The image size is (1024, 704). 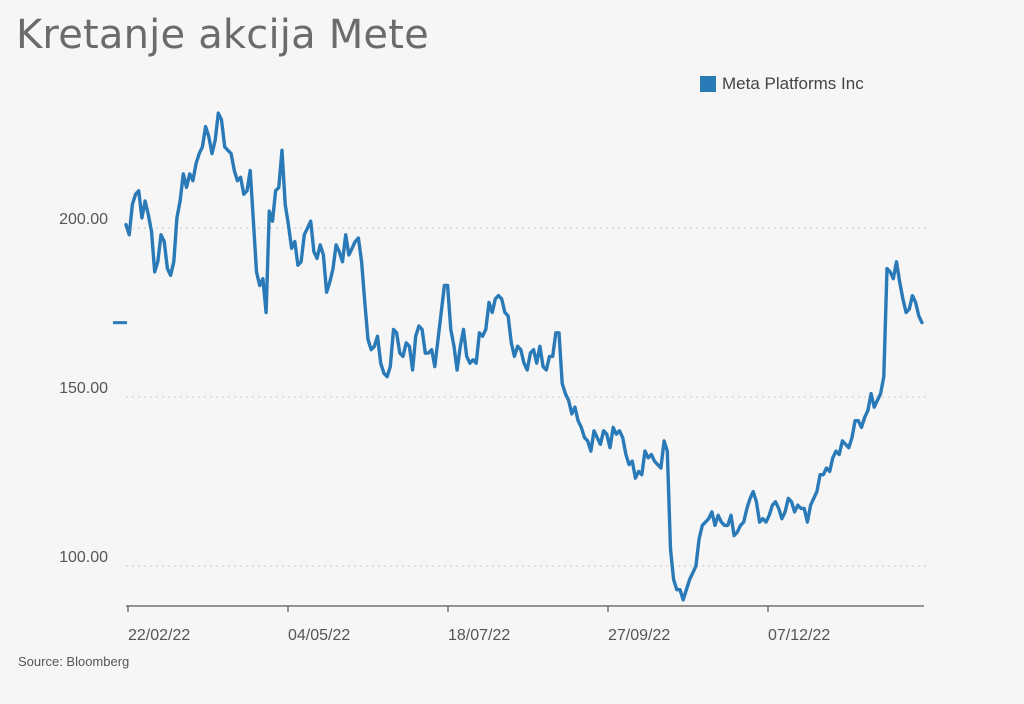 What do you see at coordinates (479, 635) in the screenshot?
I see `x-tick-label: 18/07/22` at bounding box center [479, 635].